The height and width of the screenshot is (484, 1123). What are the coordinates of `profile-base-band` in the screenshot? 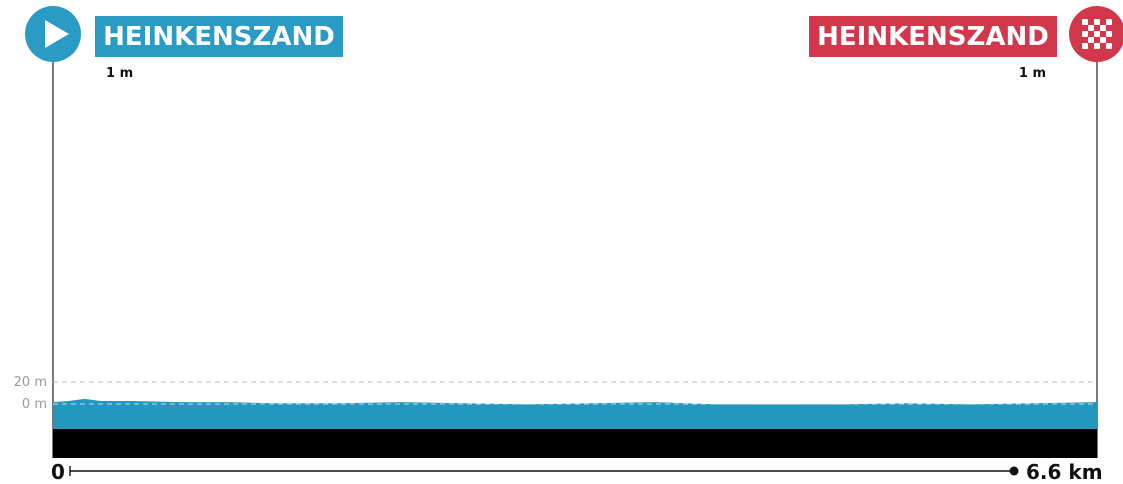 It's located at (575, 443).